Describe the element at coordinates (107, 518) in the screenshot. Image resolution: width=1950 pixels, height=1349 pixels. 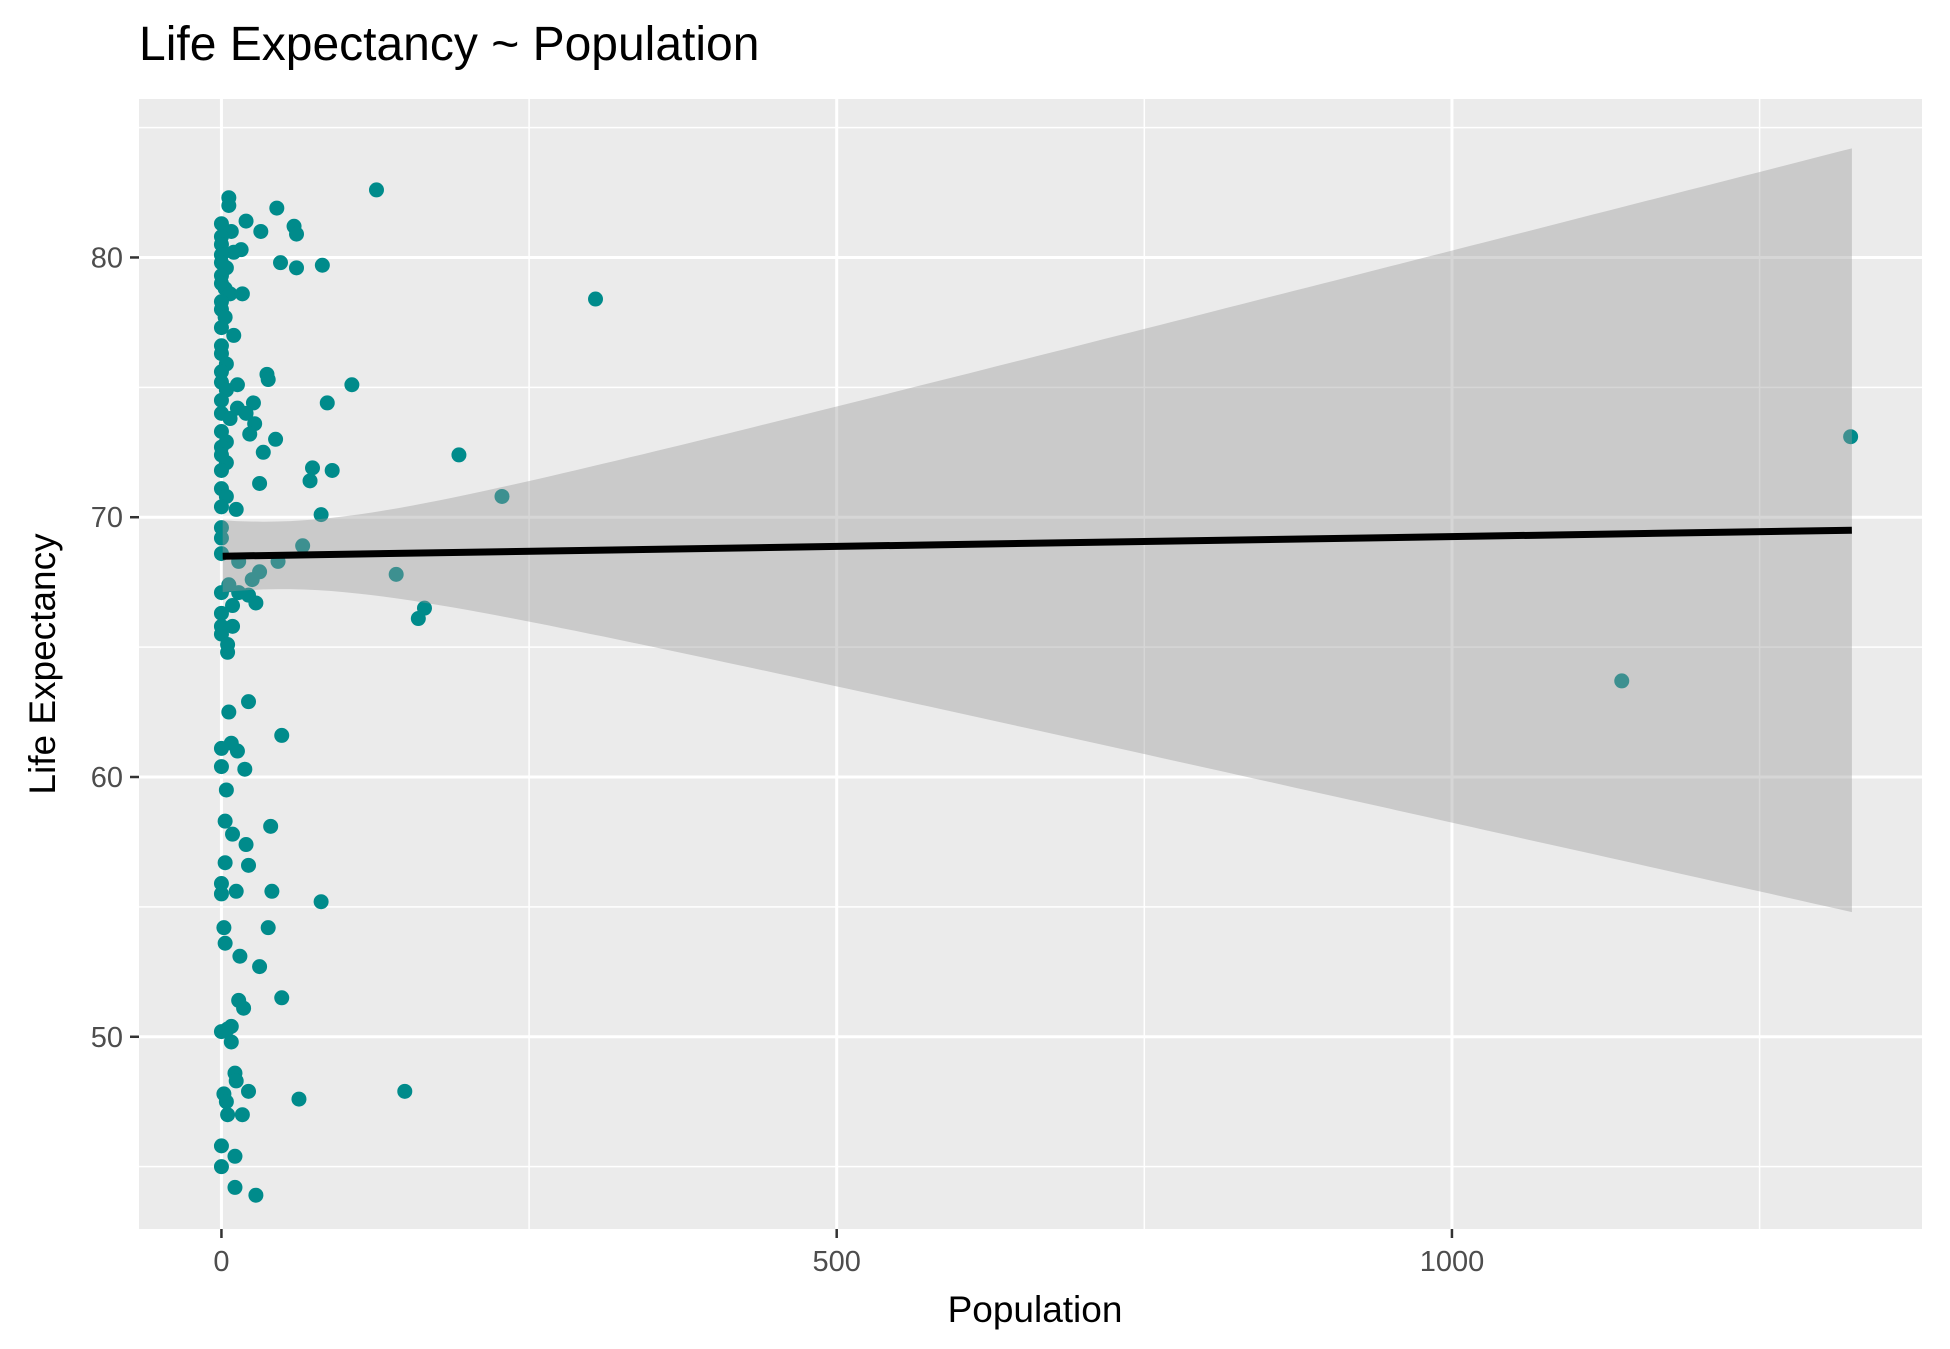
I see `y-tick-label: 70` at that location.